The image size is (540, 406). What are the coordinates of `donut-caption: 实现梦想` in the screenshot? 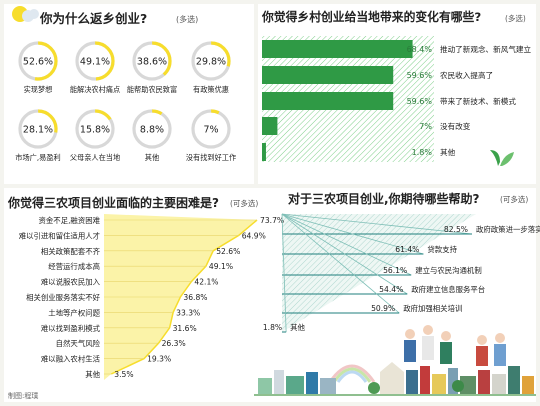 It's located at (38, 89).